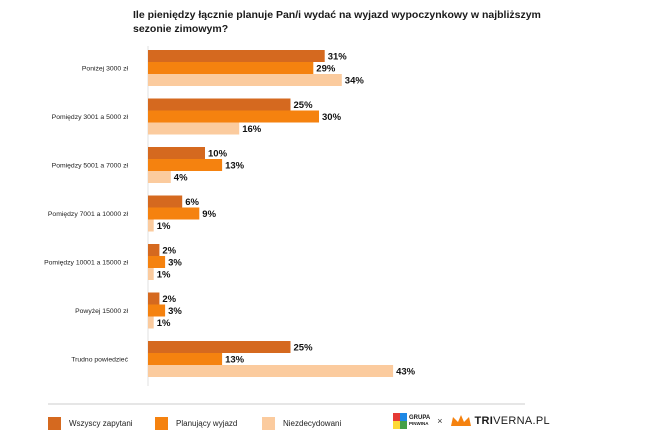  I want to click on value-label: 29%, so click(326, 69).